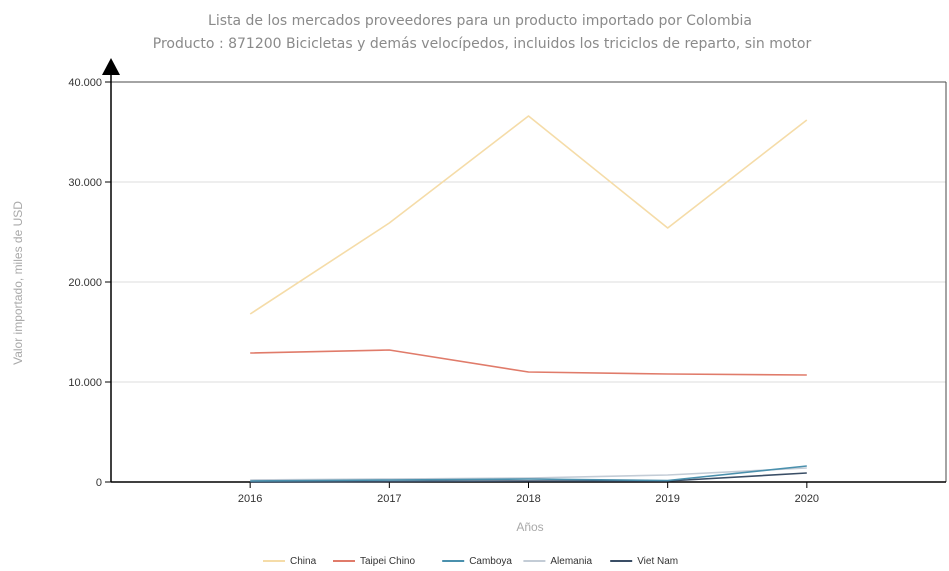  I want to click on legend-label: Taipei Chino, so click(387, 561).